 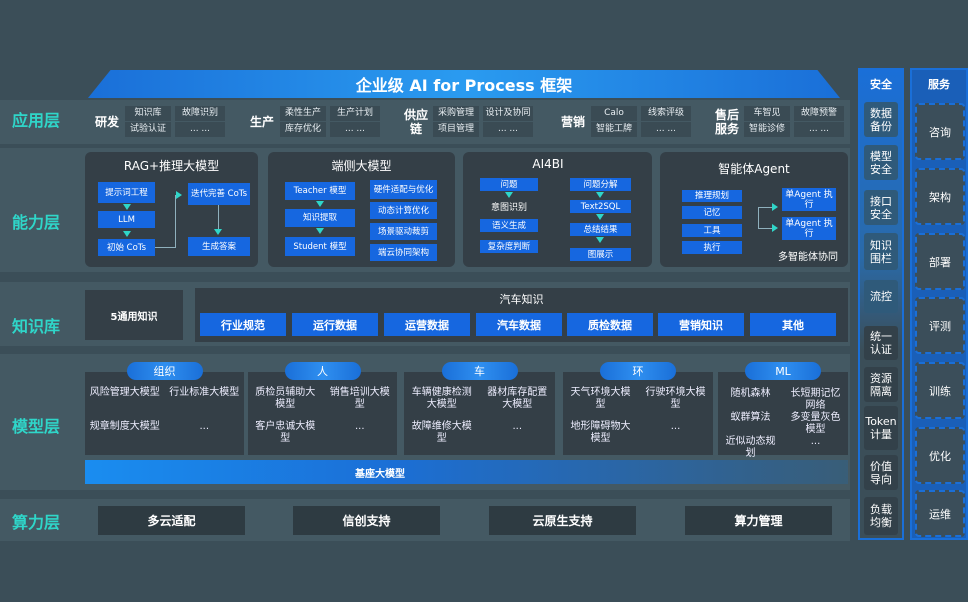 I want to click on model-item: 随机森林, so click(x=750, y=393).